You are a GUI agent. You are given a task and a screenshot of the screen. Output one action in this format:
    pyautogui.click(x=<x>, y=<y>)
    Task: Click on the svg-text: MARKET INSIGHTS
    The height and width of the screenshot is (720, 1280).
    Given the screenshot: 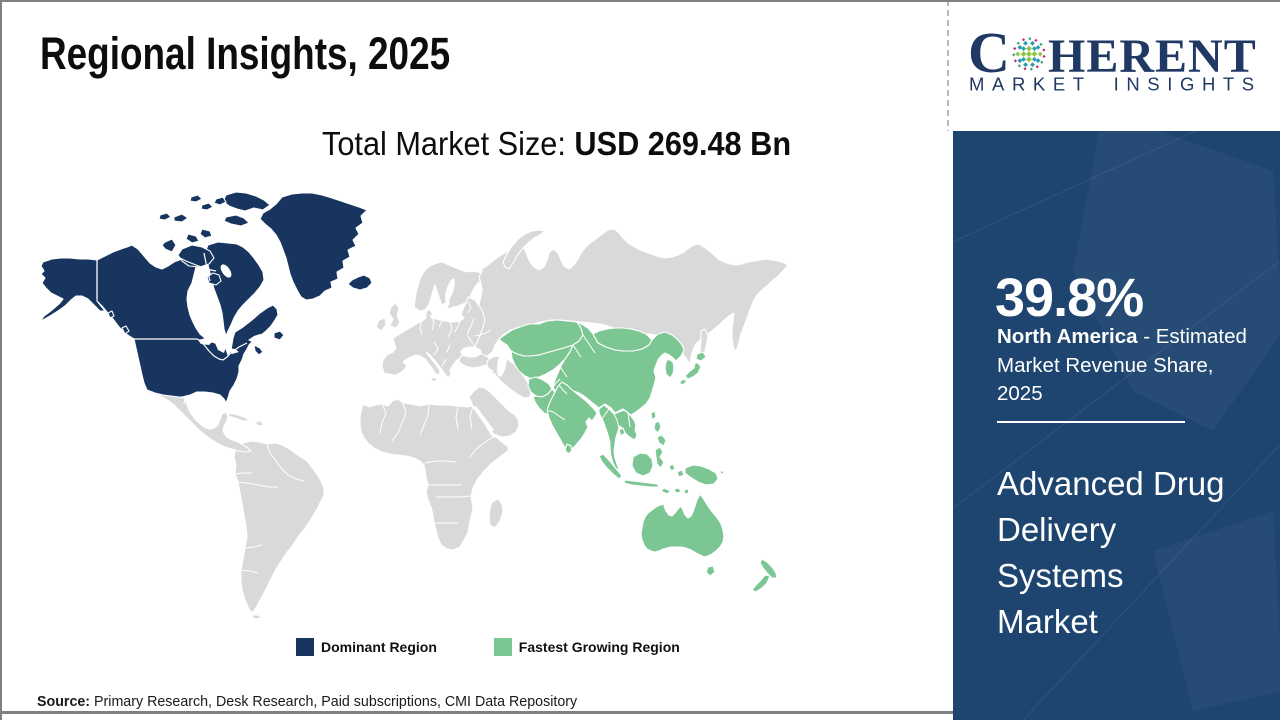 What is the action you would take?
    pyautogui.click(x=1115, y=84)
    